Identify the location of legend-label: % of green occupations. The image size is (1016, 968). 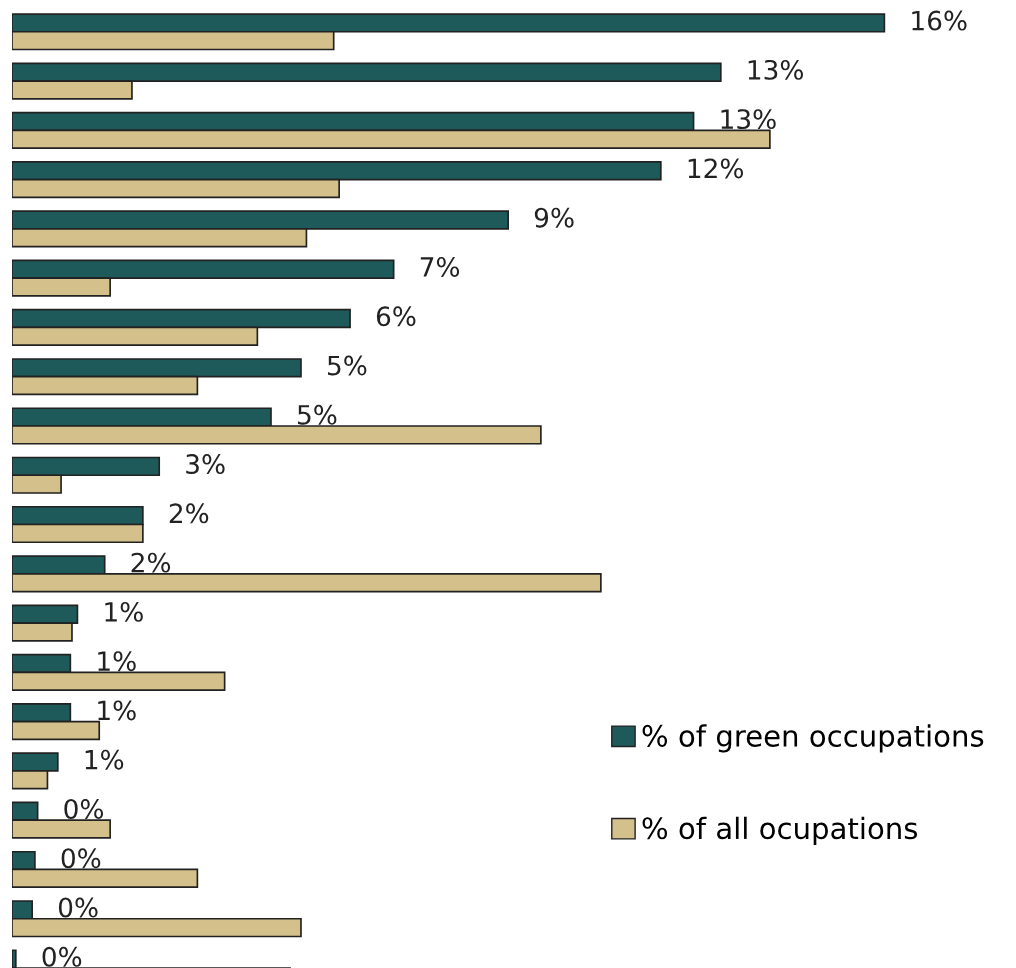
(813, 738).